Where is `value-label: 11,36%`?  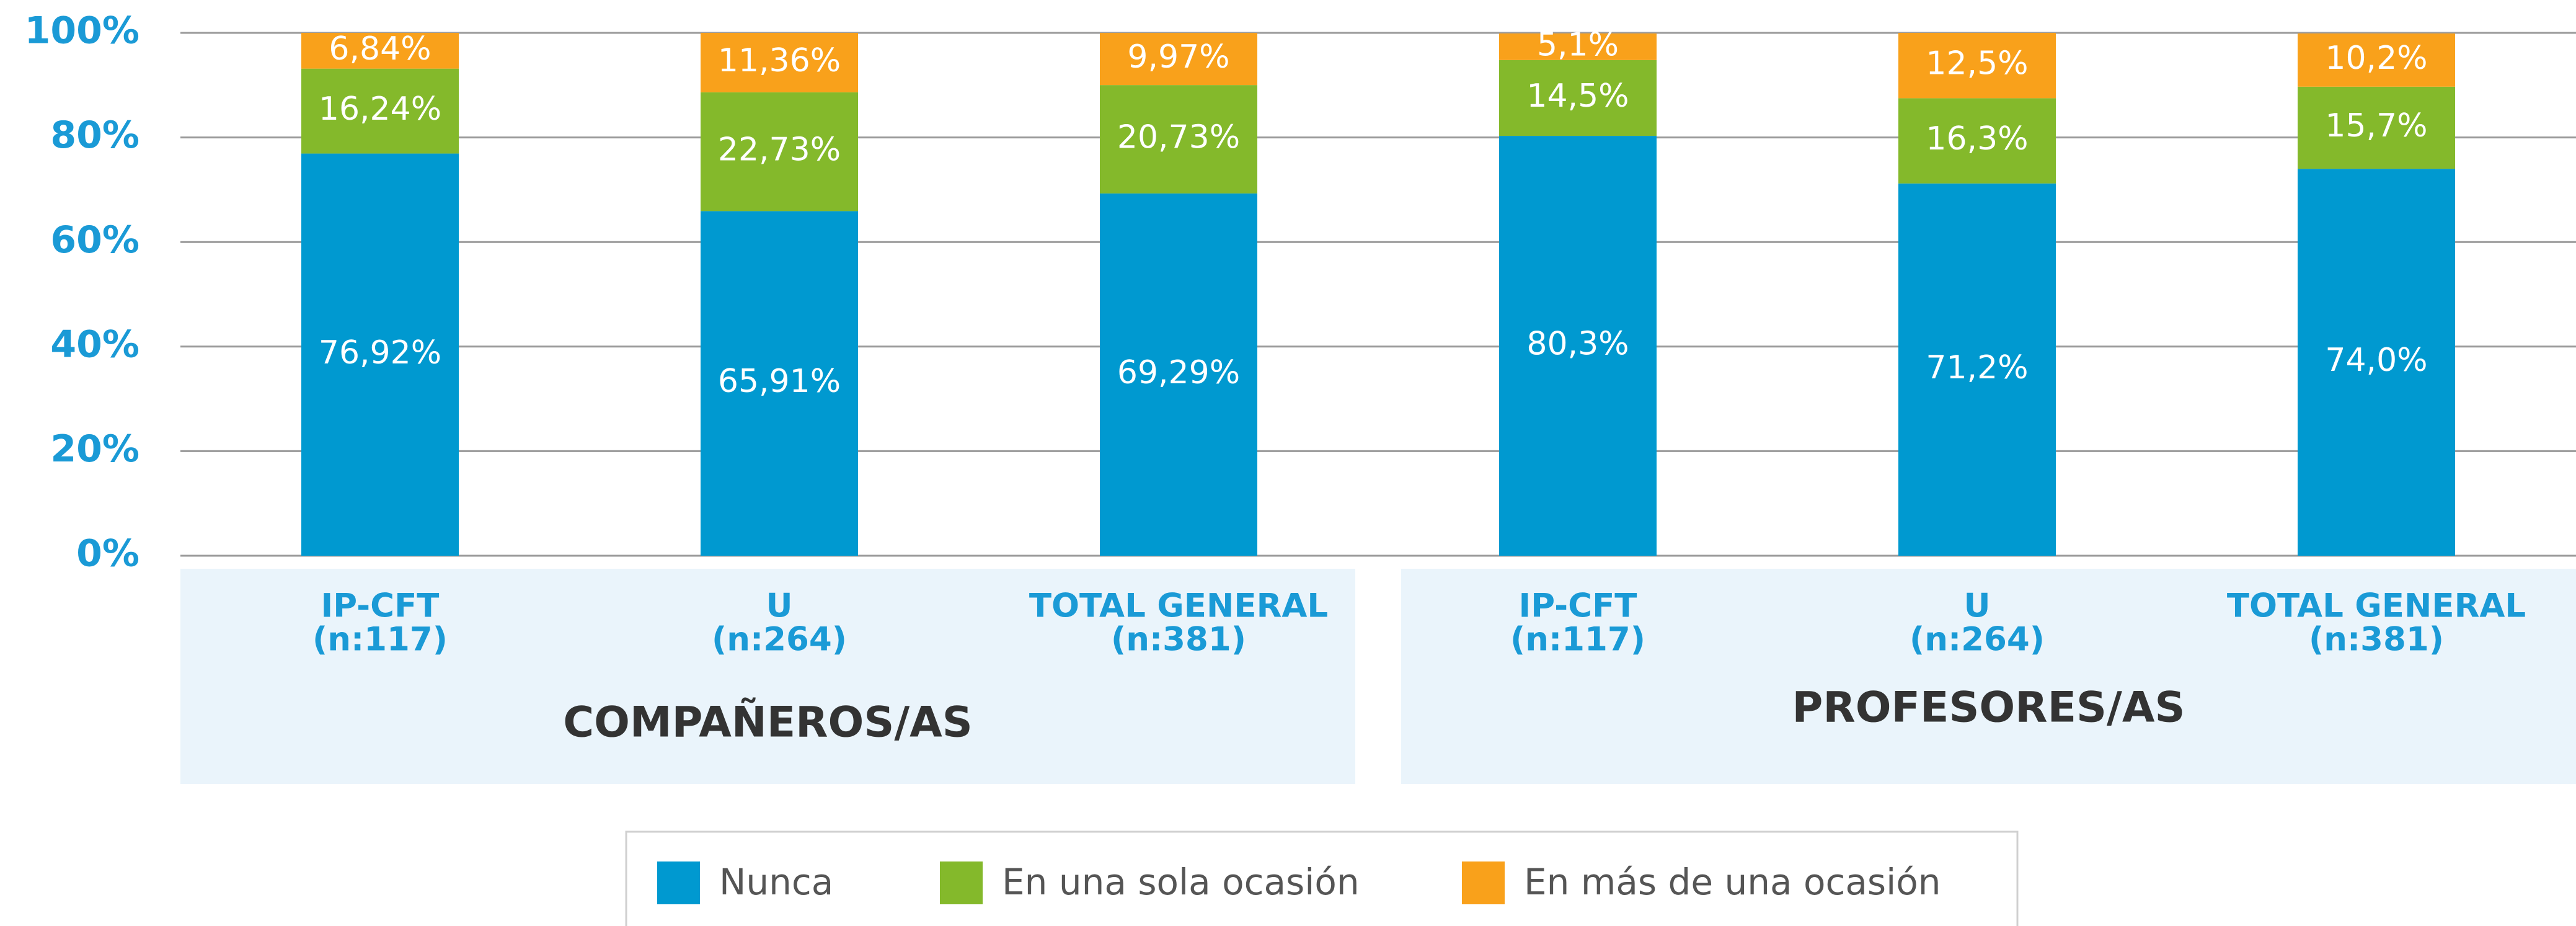 value-label: 11,36% is located at coordinates (779, 60).